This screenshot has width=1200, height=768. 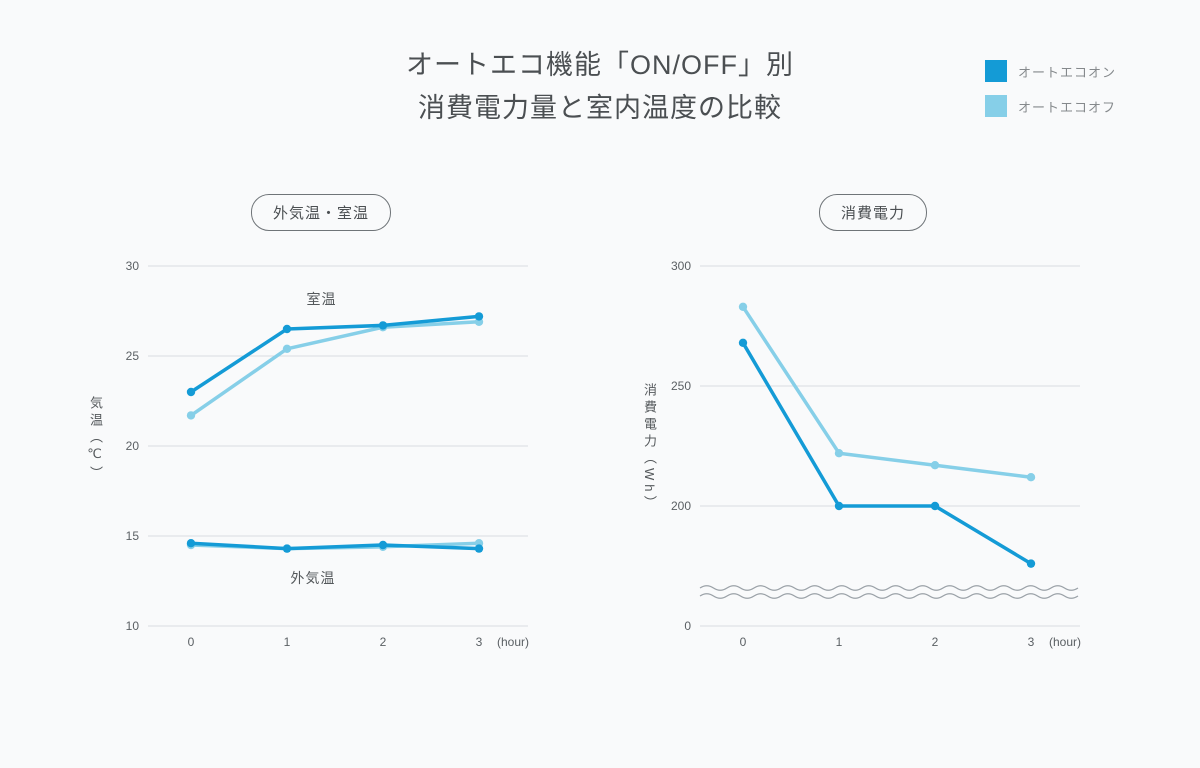 I want to click on series-line-room-off, so click(x=335, y=369).